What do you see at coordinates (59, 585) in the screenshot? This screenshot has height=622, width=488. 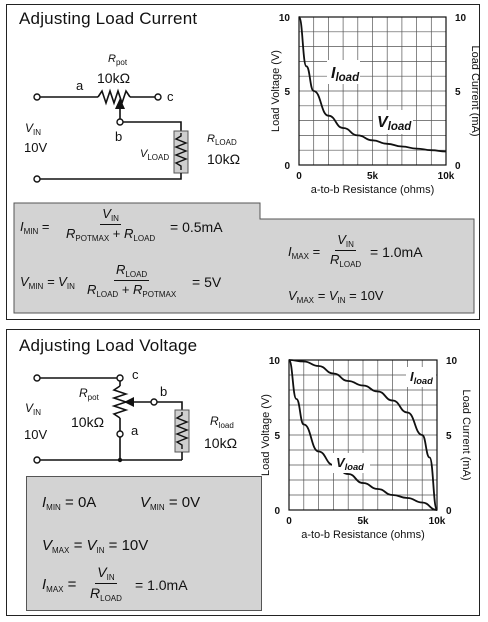 I see `bottom-imax-lhs: IMAX =` at bounding box center [59, 585].